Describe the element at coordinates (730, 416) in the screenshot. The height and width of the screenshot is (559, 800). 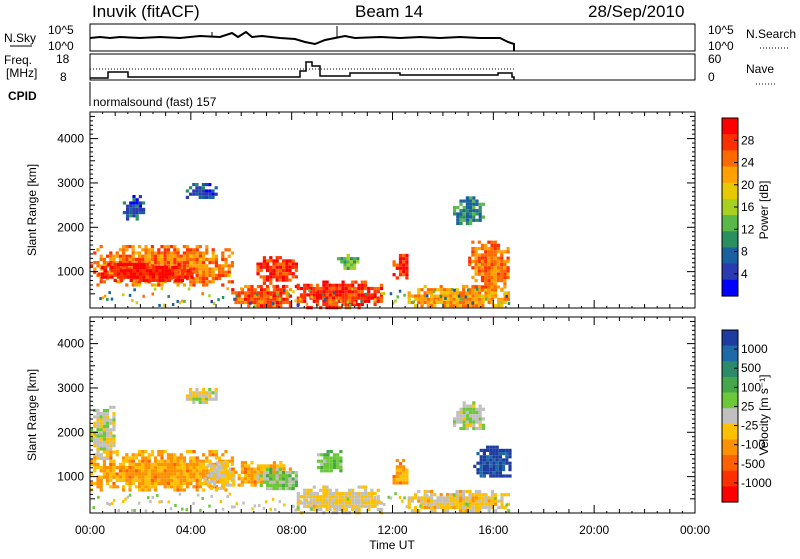
I see `colorbar-frame` at that location.